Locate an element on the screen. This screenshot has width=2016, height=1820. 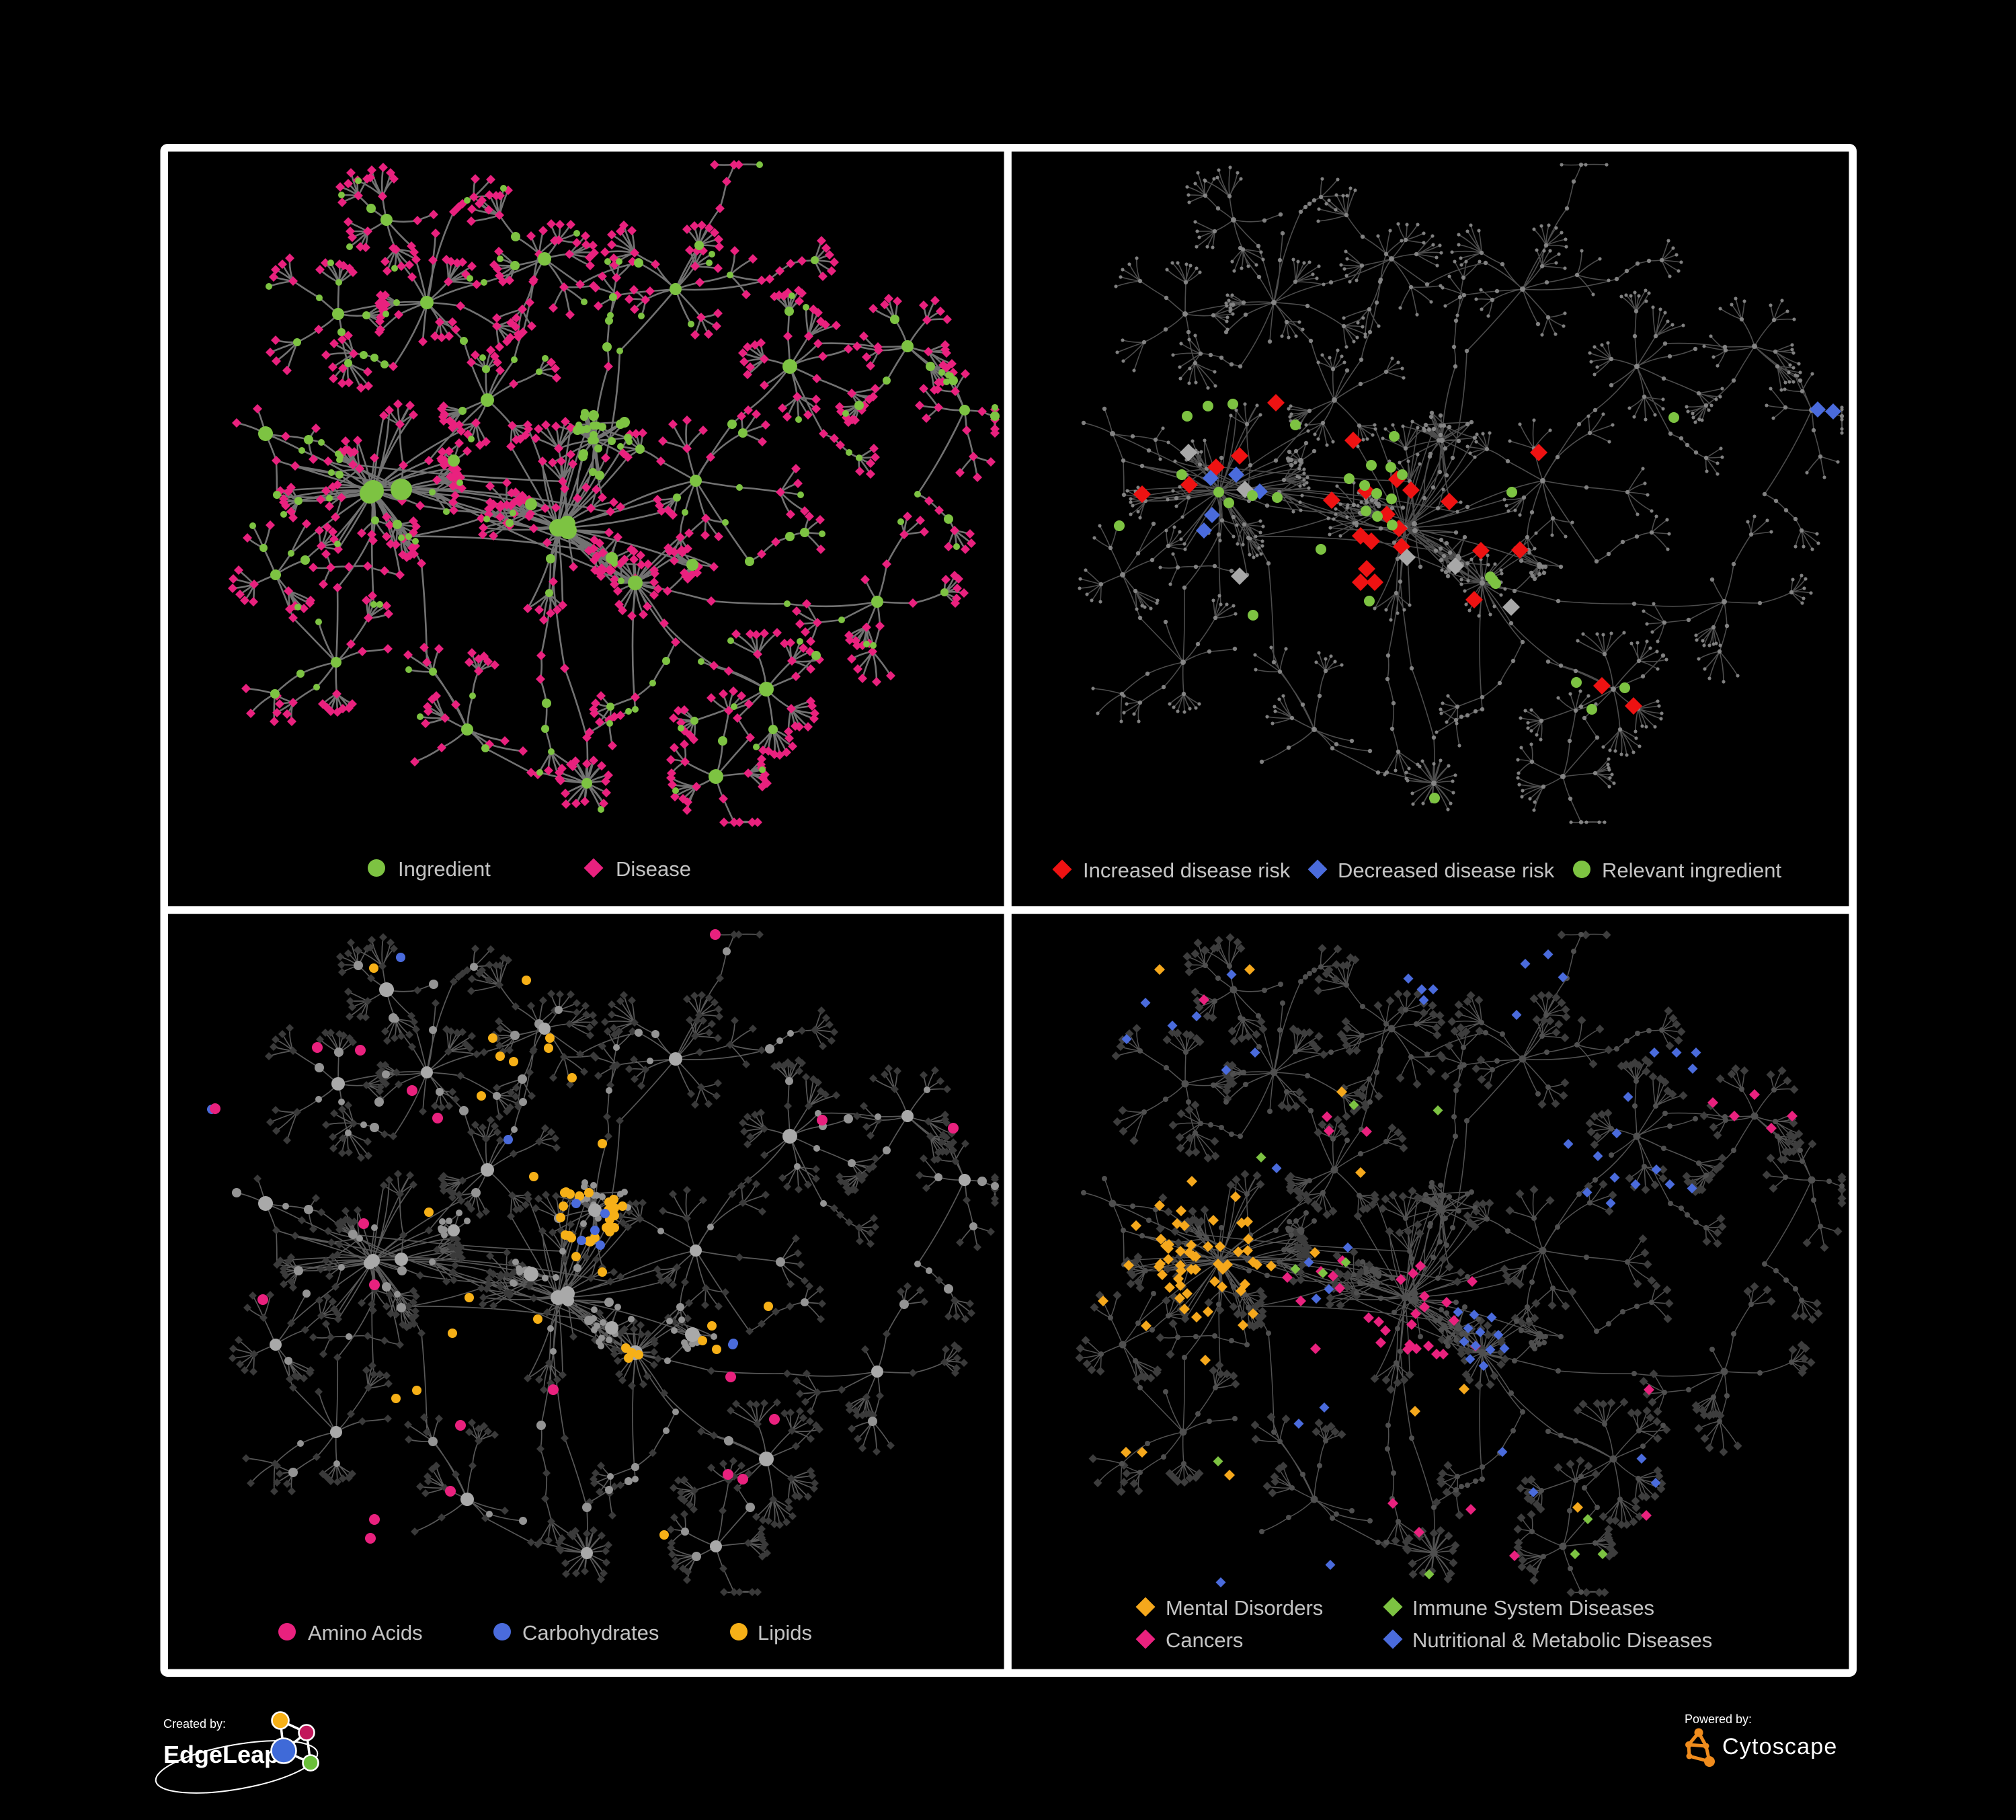
svg-text: Powered by: is located at coordinates (1718, 1719).